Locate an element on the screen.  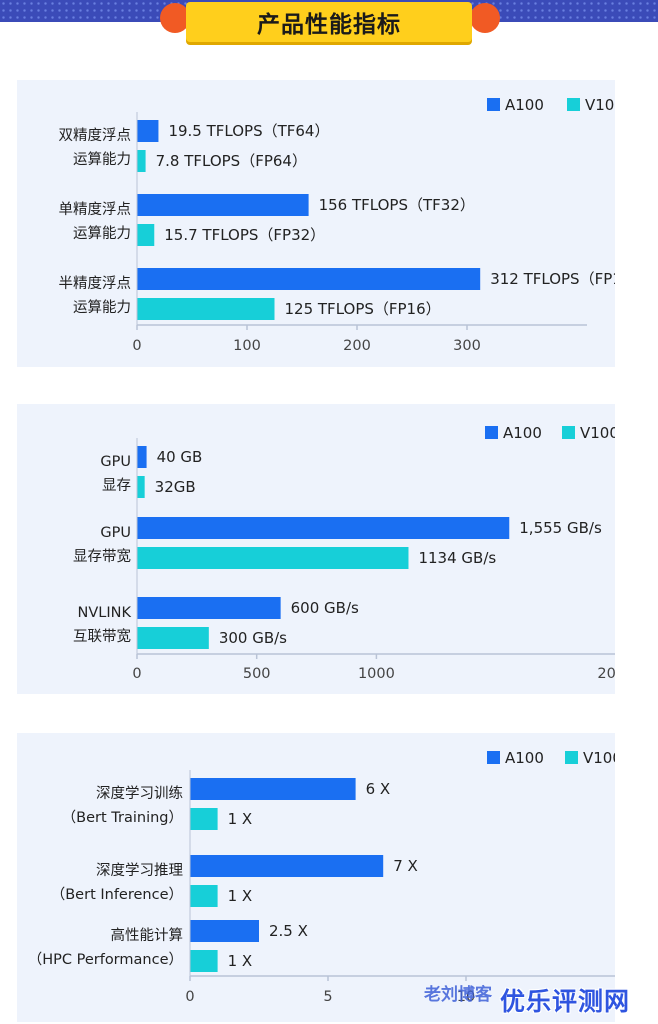
data-label-a100: 156 TFLOPS（TF32） is located at coordinates (397, 205).